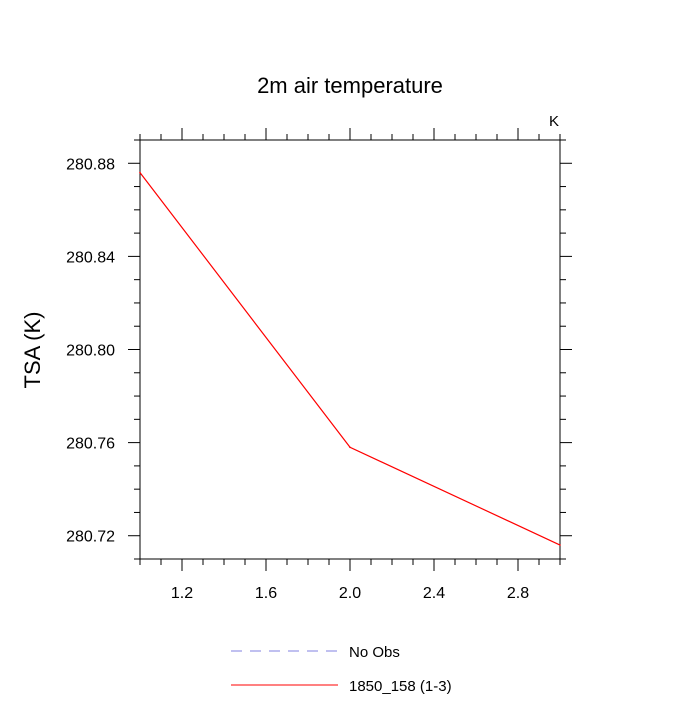 The width and height of the screenshot is (700, 705). I want to click on x-tick-label: 1.2, so click(182, 593).